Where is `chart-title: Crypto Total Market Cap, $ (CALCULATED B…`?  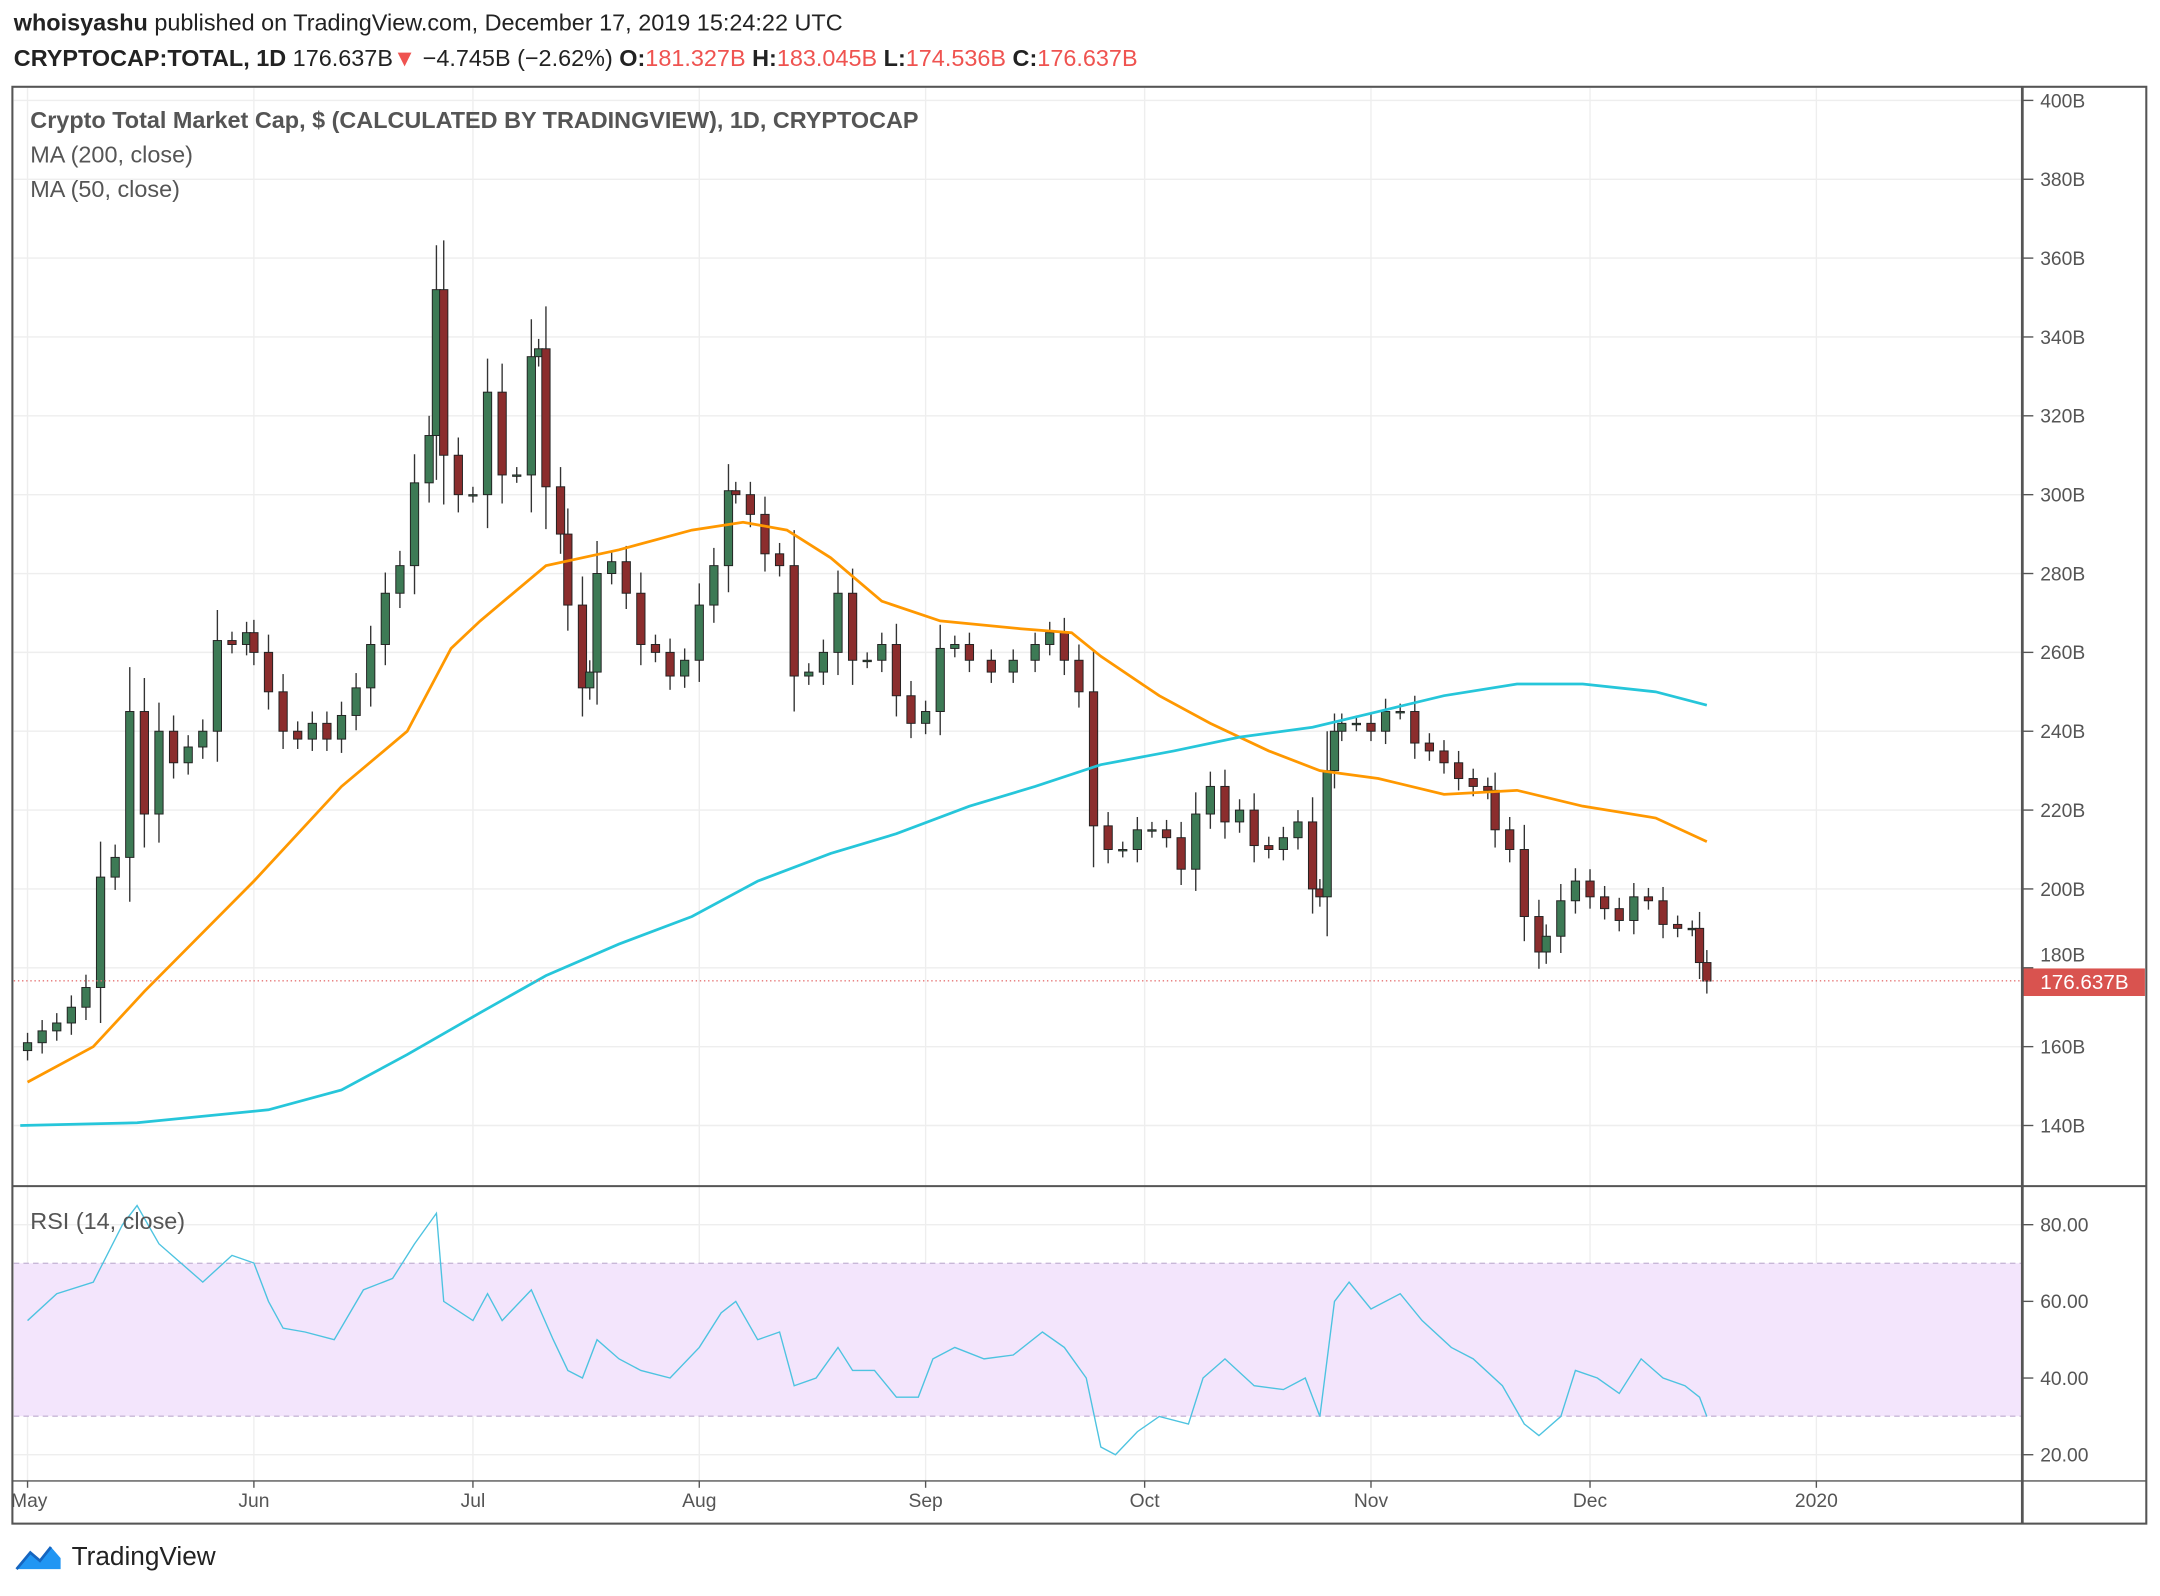
chart-title: Crypto Total Market Cap, $ (CALCULATED B… is located at coordinates (474, 120).